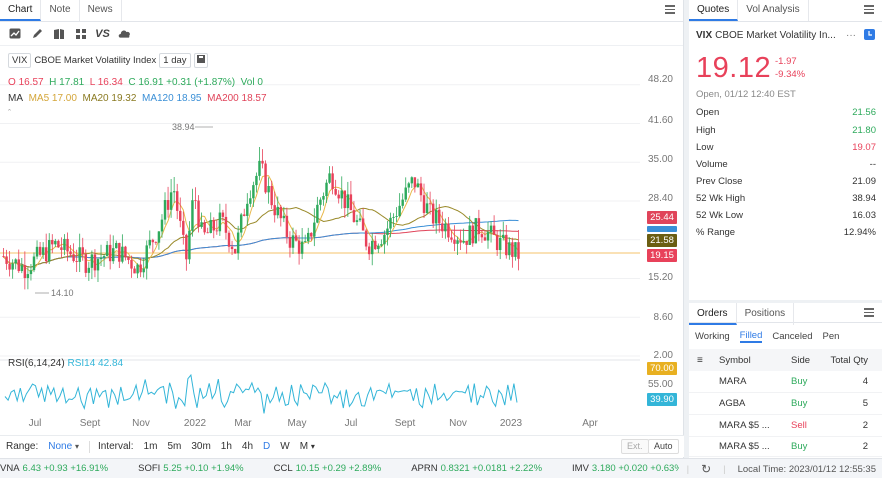 This screenshot has height=478, width=882. Describe the element at coordinates (175, 60) in the screenshot. I see `interval-chip: 1 day` at that location.